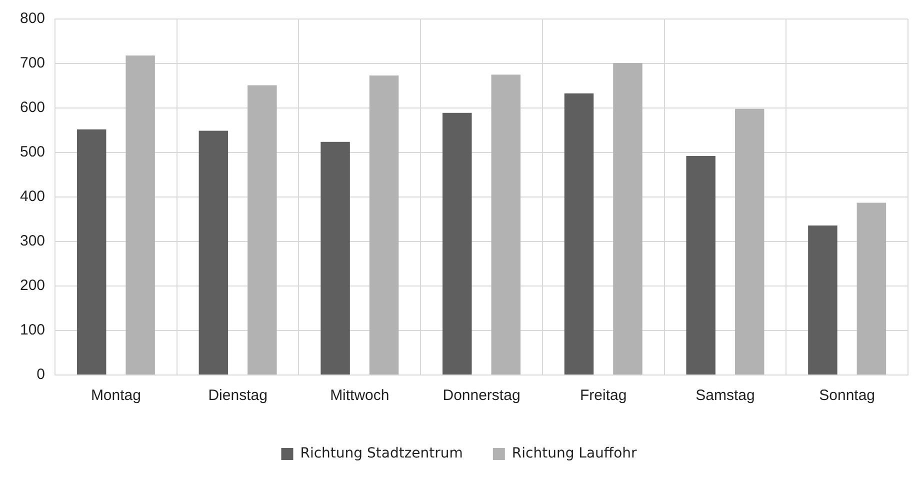 This screenshot has width=912, height=479. Describe the element at coordinates (381, 454) in the screenshot. I see `legend-label: Richtung Stadtzentrum` at that location.